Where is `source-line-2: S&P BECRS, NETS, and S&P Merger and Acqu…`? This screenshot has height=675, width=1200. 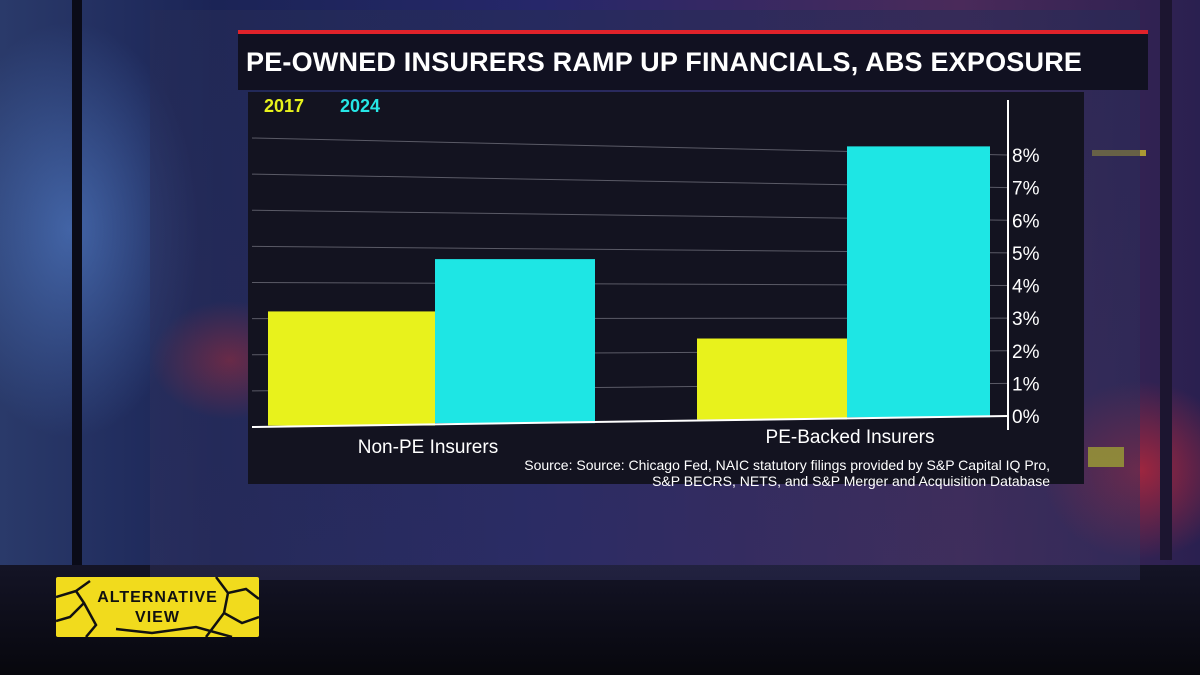
source-line-2: S&P BECRS, NETS, and S&P Merger and Acqu… is located at coordinates (851, 481).